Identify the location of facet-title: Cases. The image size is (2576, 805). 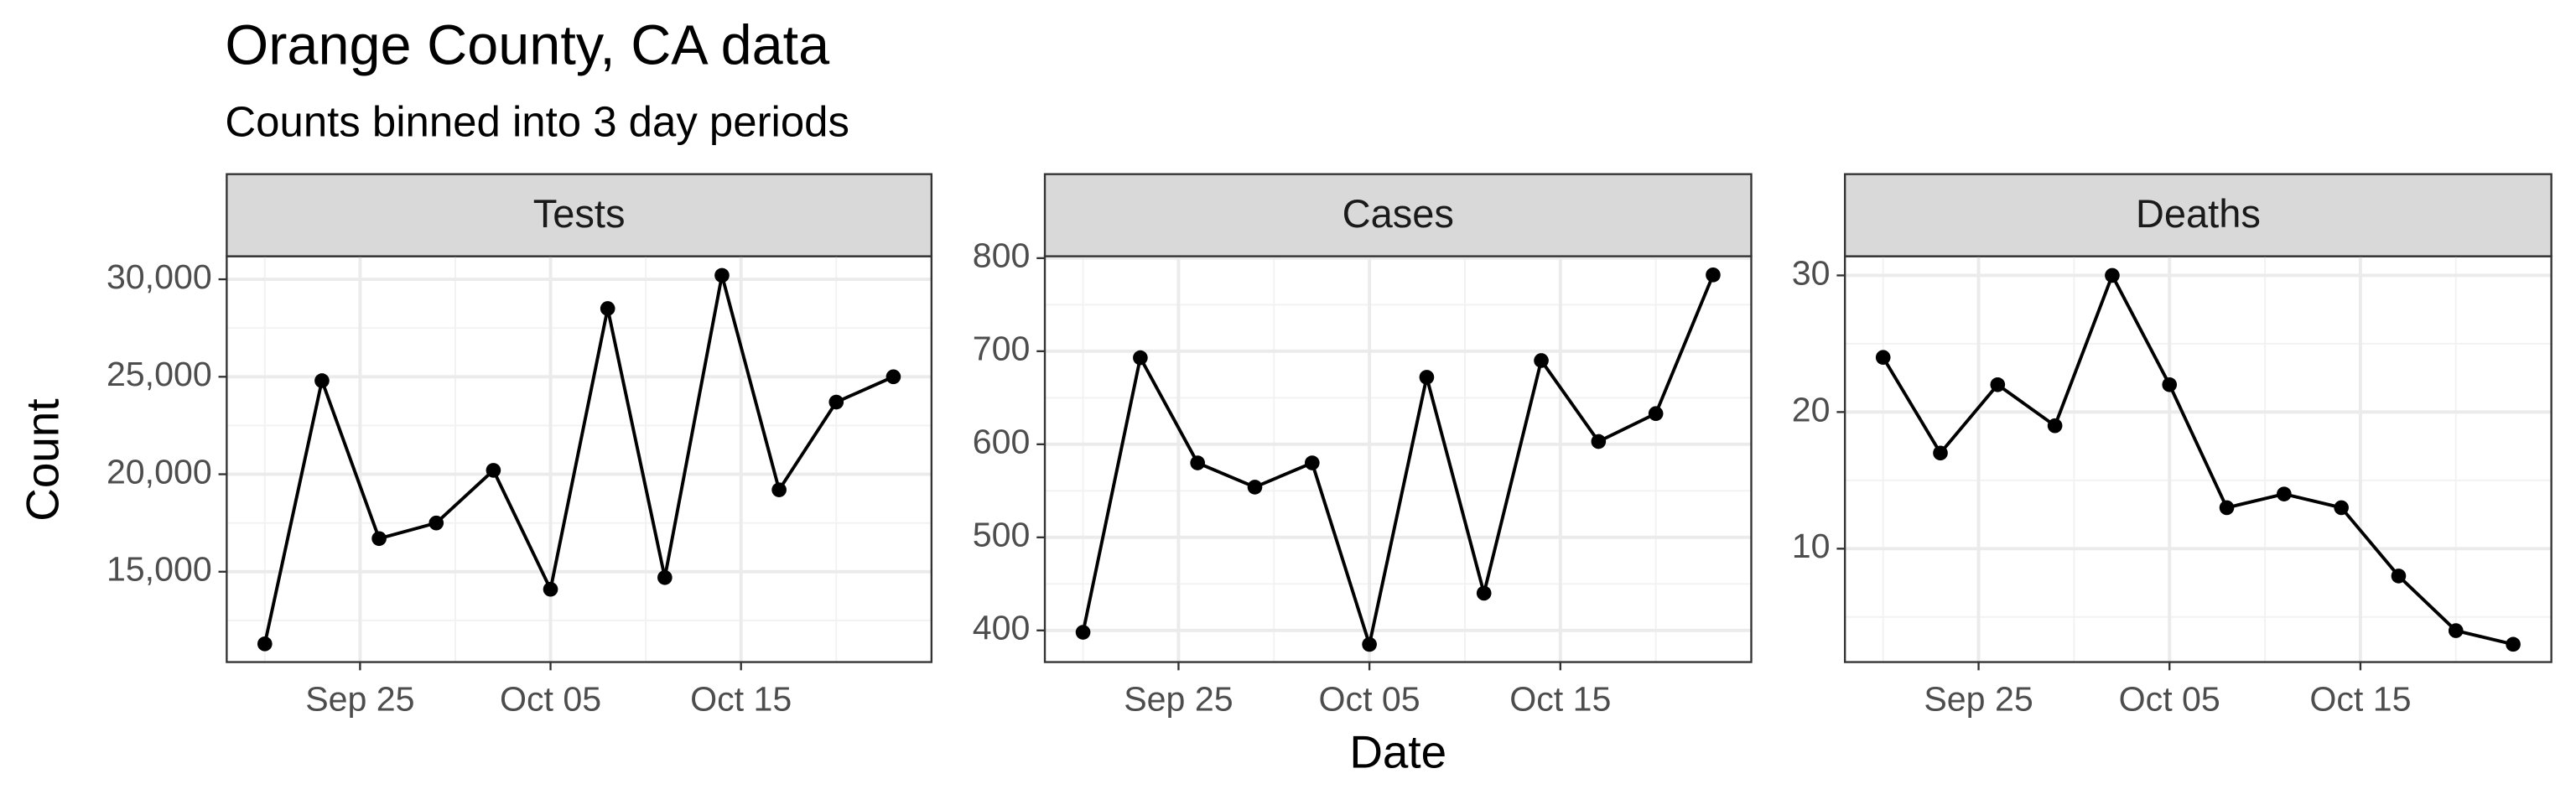
(1398, 213).